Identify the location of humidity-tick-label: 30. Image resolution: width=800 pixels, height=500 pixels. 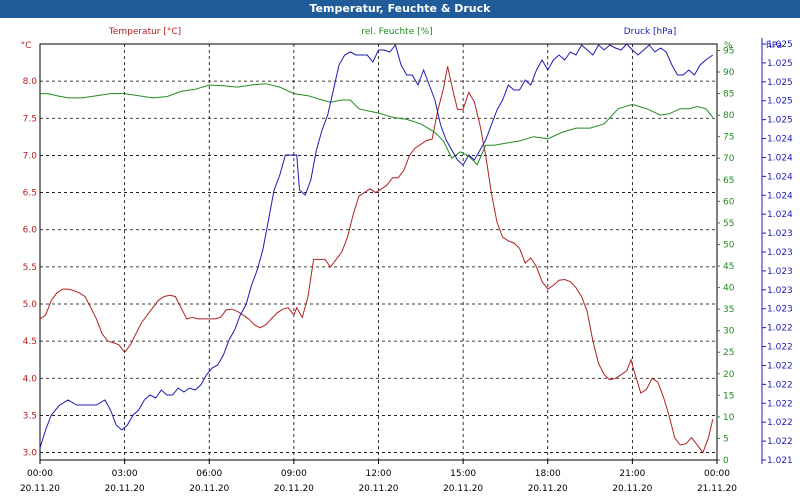
(729, 332).